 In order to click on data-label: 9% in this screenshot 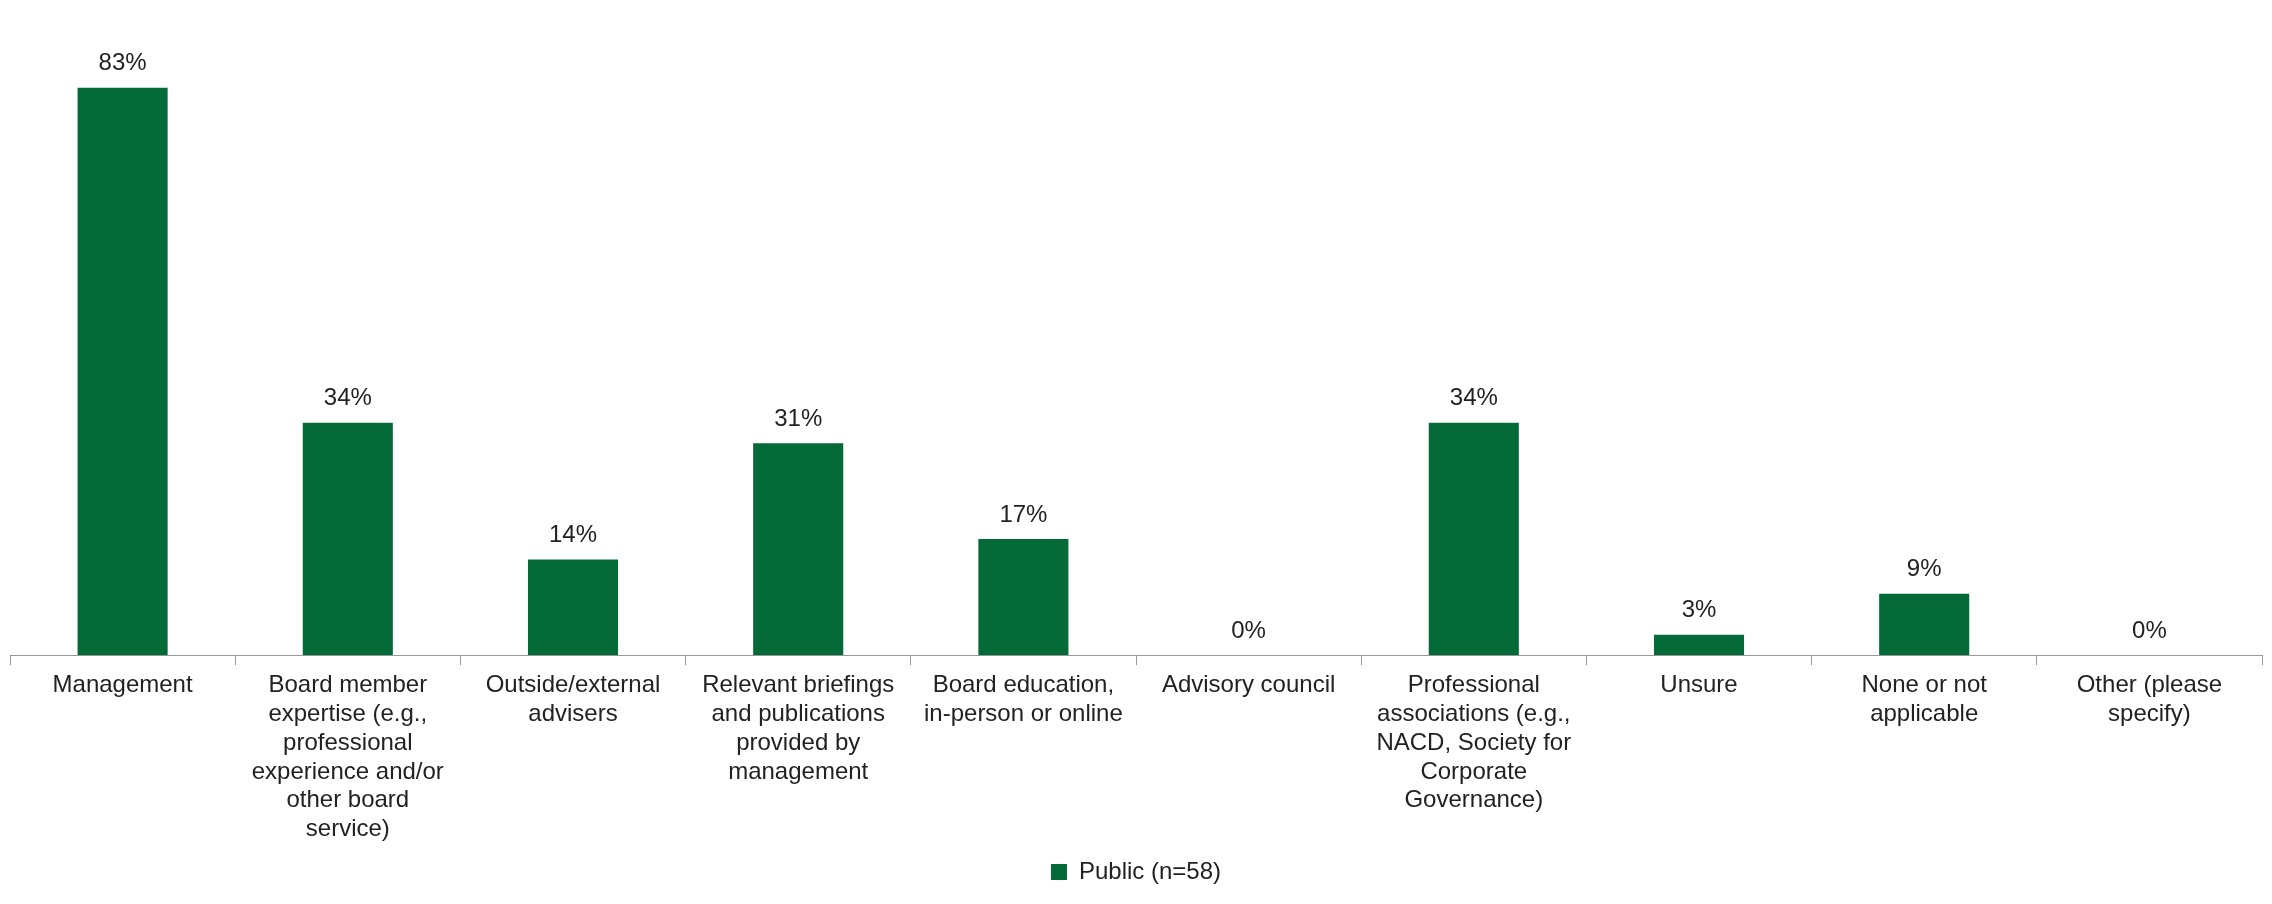, I will do `click(1924, 568)`.